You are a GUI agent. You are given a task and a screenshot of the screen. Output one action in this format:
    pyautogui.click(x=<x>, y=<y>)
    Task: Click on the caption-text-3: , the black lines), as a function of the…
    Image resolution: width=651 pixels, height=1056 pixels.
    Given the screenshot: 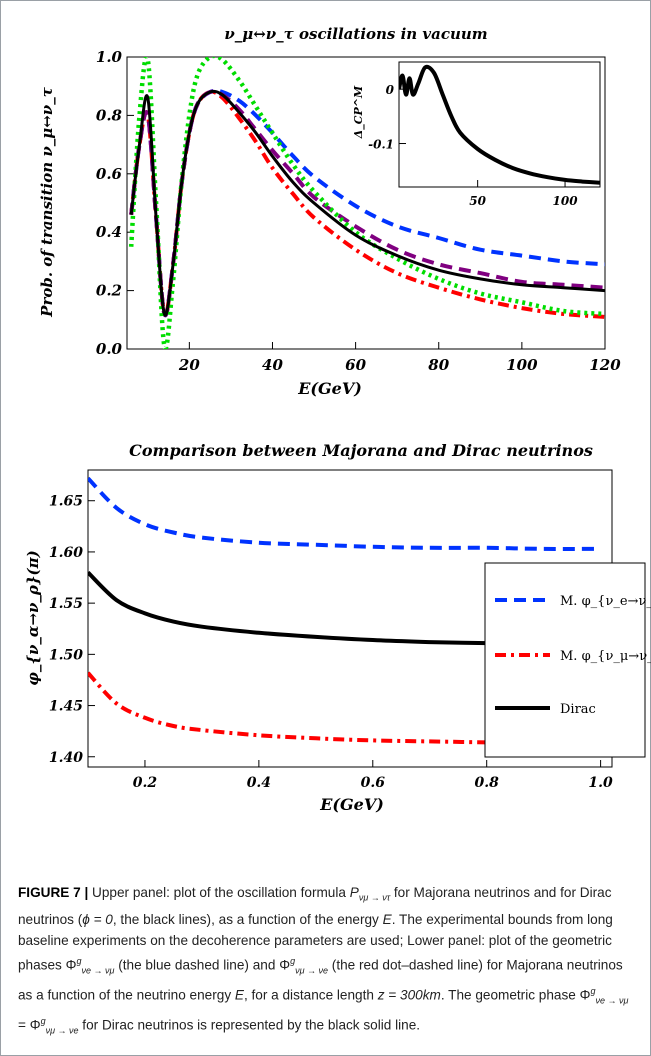 What is the action you would take?
    pyautogui.click(x=247, y=919)
    